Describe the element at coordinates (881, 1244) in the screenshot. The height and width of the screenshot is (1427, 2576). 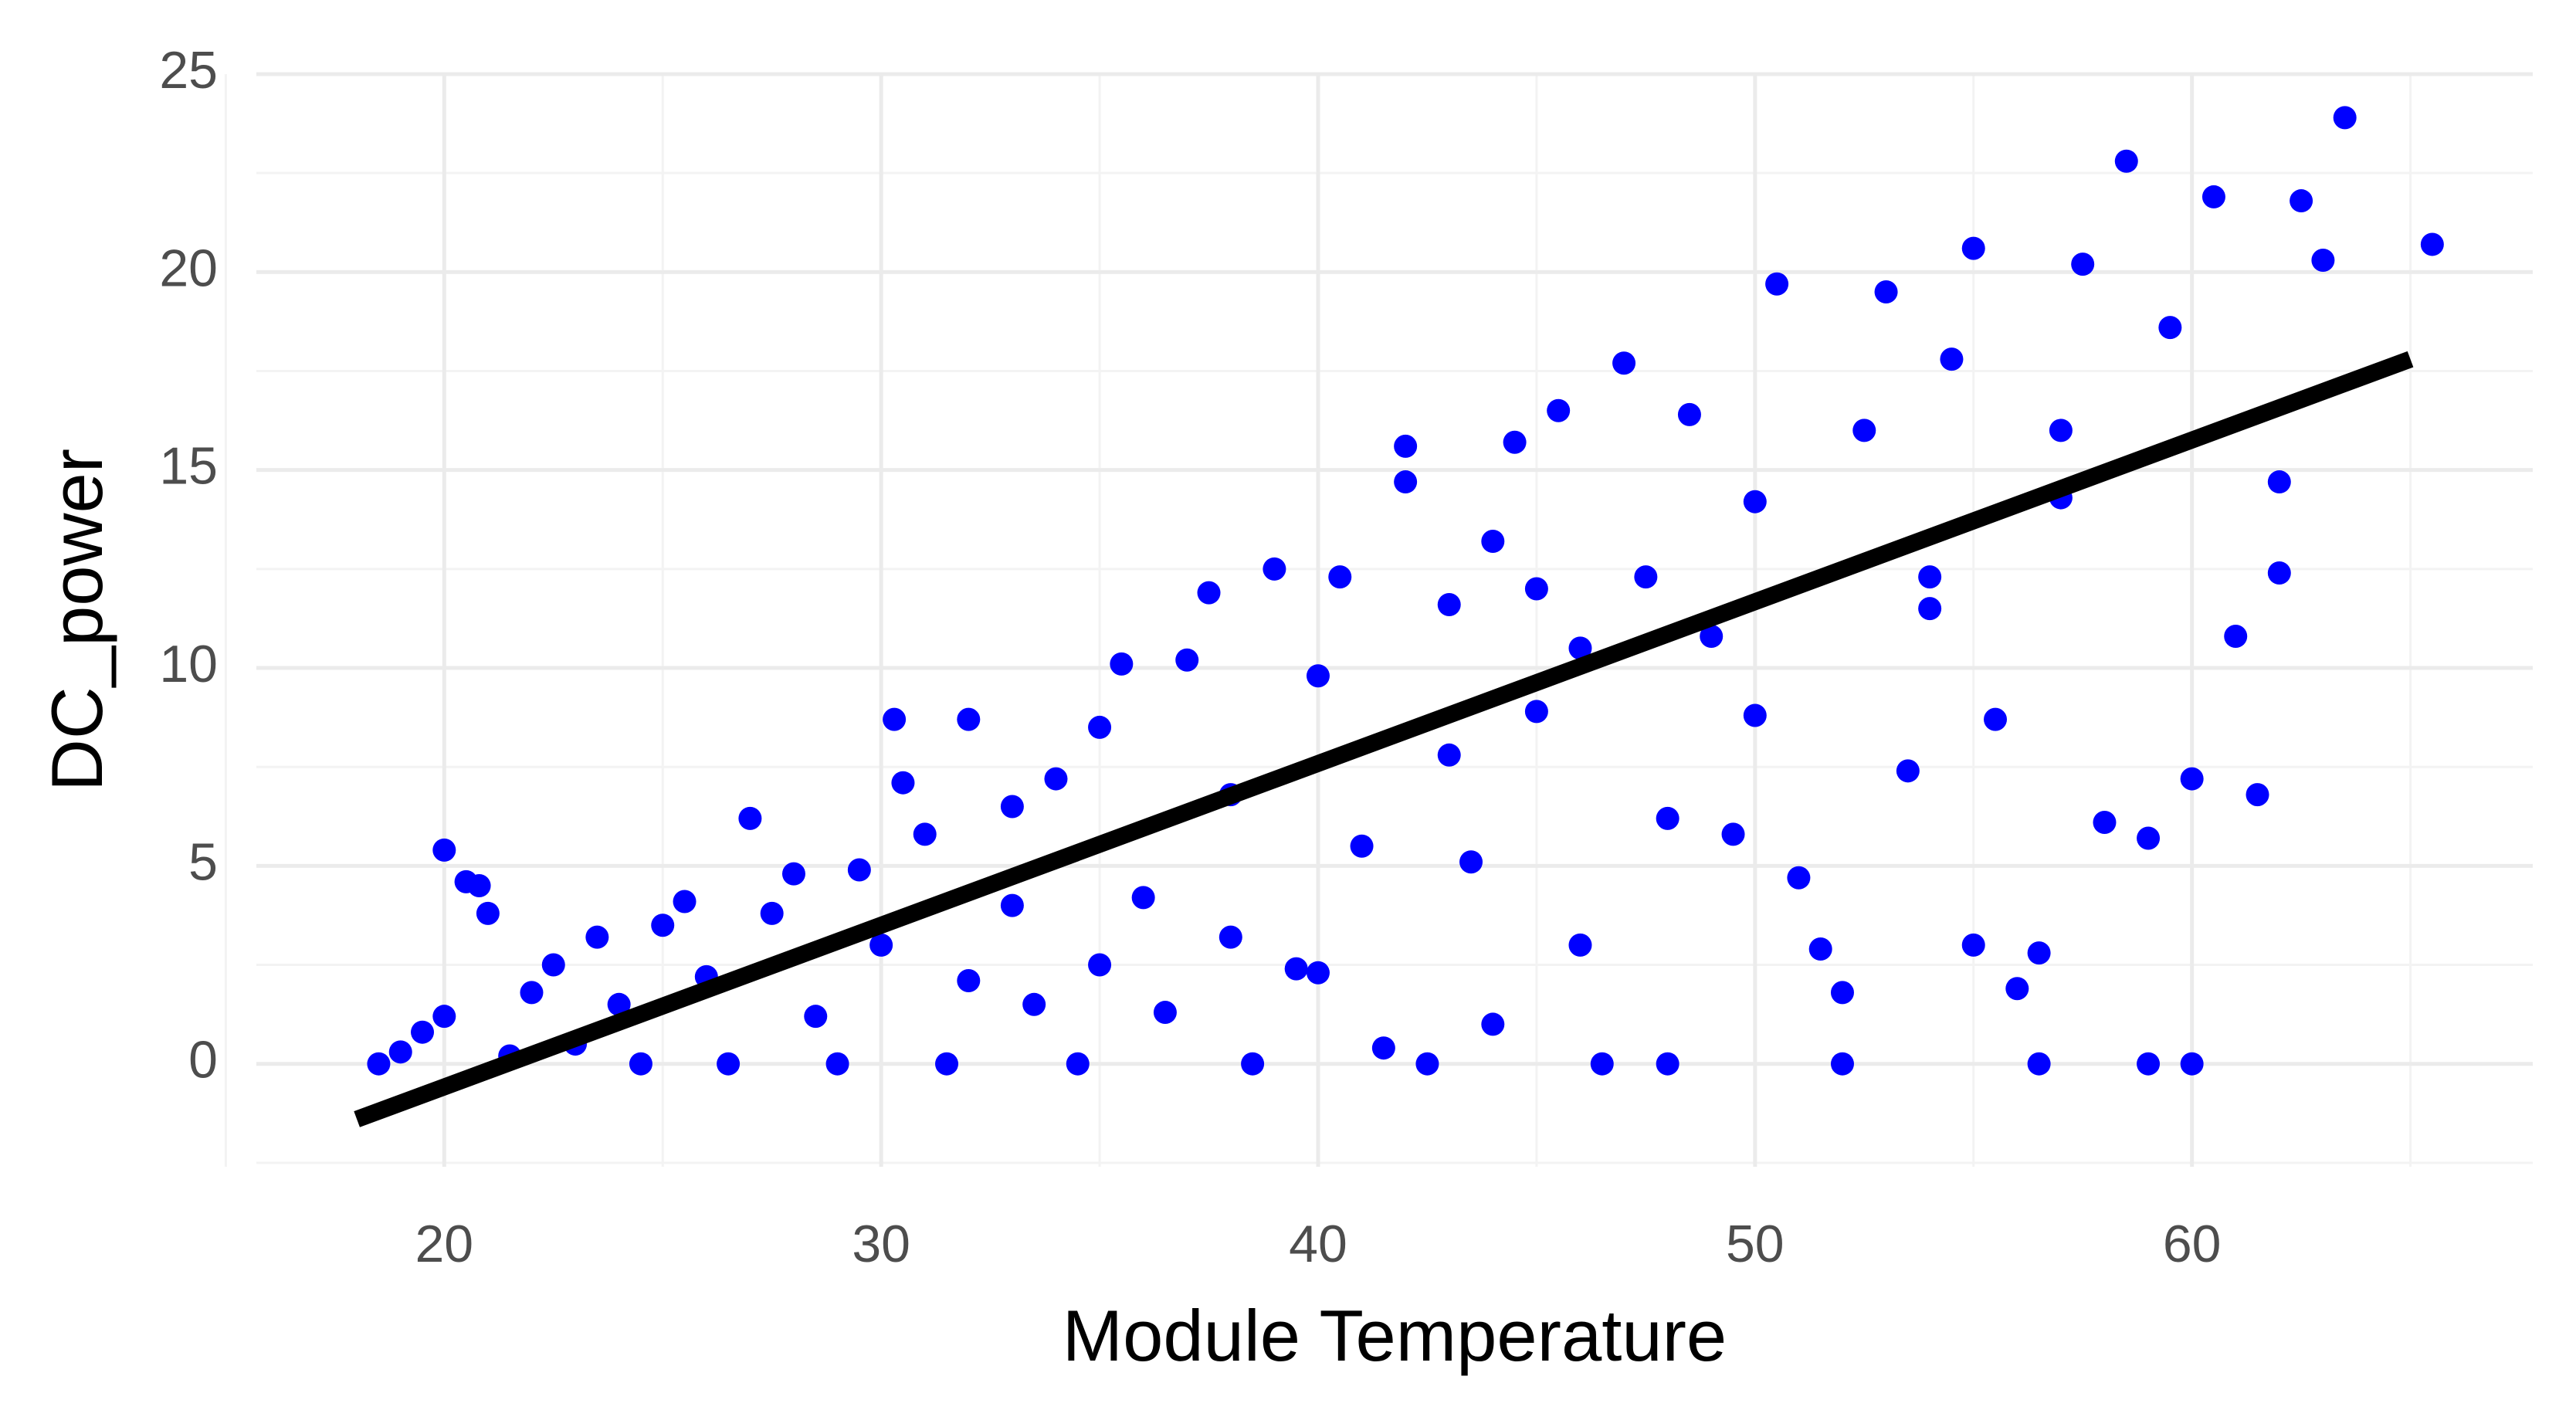
I see `x-tick-label: 30` at that location.